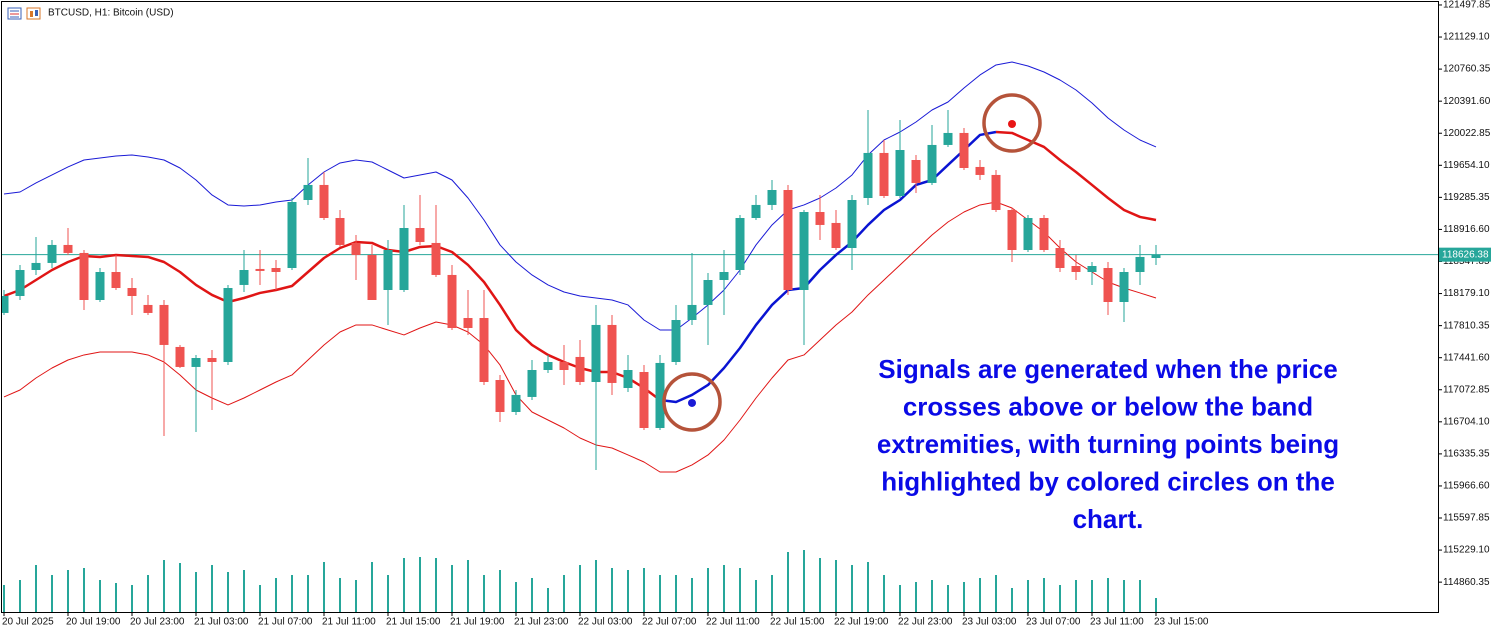  Describe the element at coordinates (413, 622) in the screenshot. I see `x-tick-label: 21 Jul 15:00` at that location.